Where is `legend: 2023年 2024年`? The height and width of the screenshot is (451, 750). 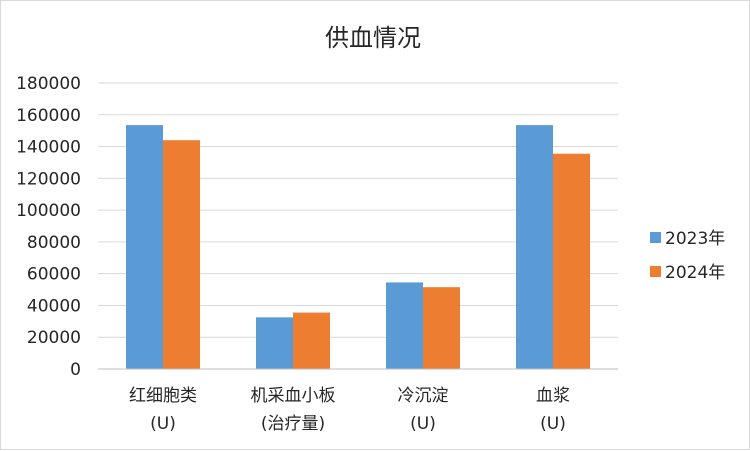 legend: 2023年 2024年 is located at coordinates (687, 256).